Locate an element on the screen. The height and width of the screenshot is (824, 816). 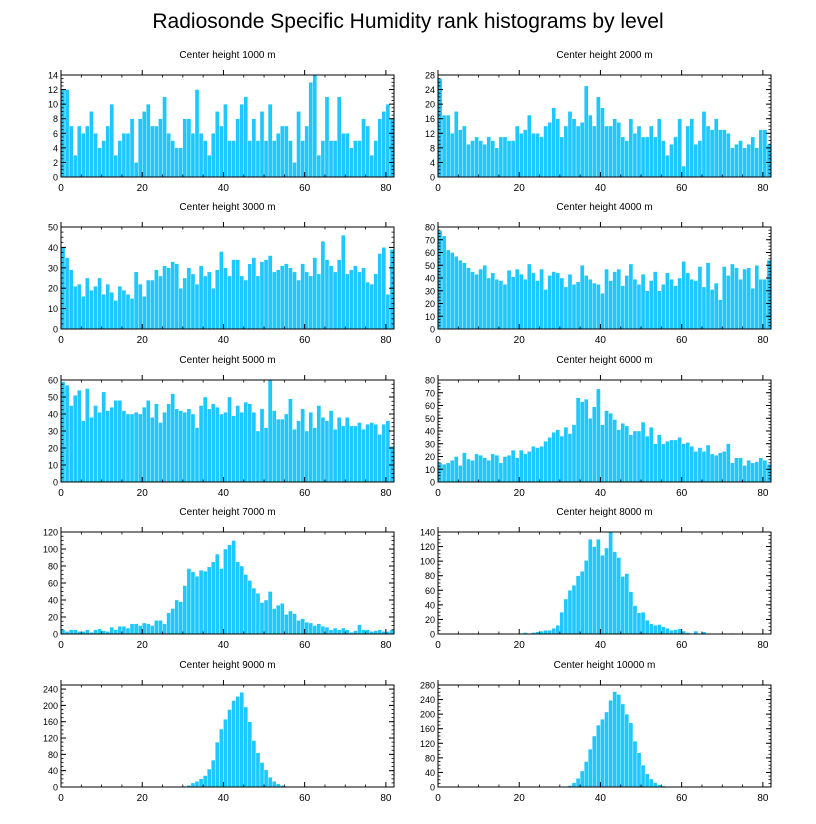
y-tick-label: 0 is located at coordinates (432, 788).